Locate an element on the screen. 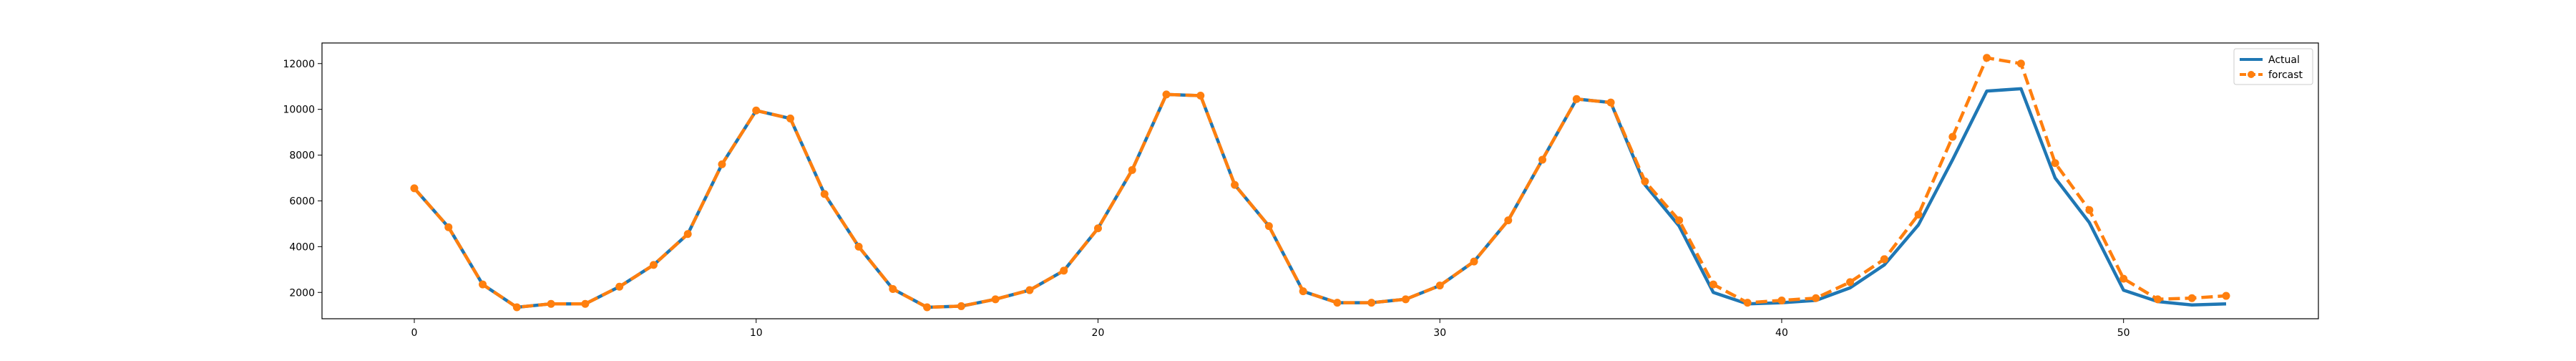 The width and height of the screenshot is (2576, 361). x-tick-label: 40 is located at coordinates (1781, 333).